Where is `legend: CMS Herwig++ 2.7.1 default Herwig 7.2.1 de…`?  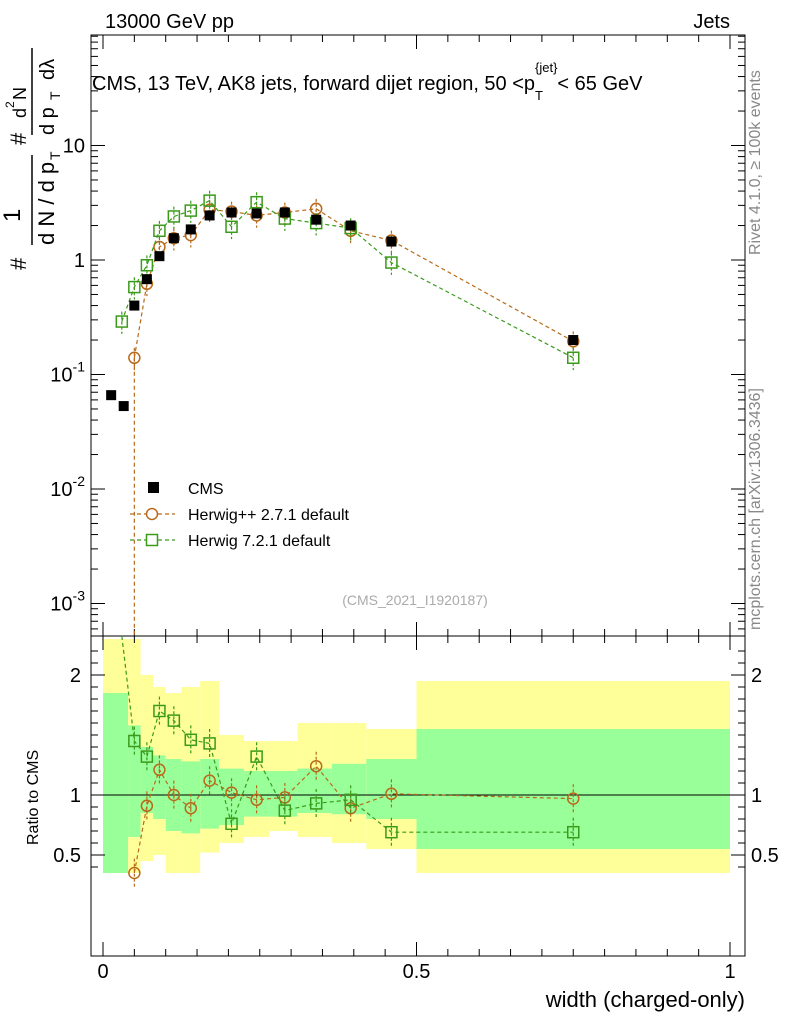 legend: CMS Herwig++ 2.7.1 default Herwig 7.2.1 de… is located at coordinates (240, 515).